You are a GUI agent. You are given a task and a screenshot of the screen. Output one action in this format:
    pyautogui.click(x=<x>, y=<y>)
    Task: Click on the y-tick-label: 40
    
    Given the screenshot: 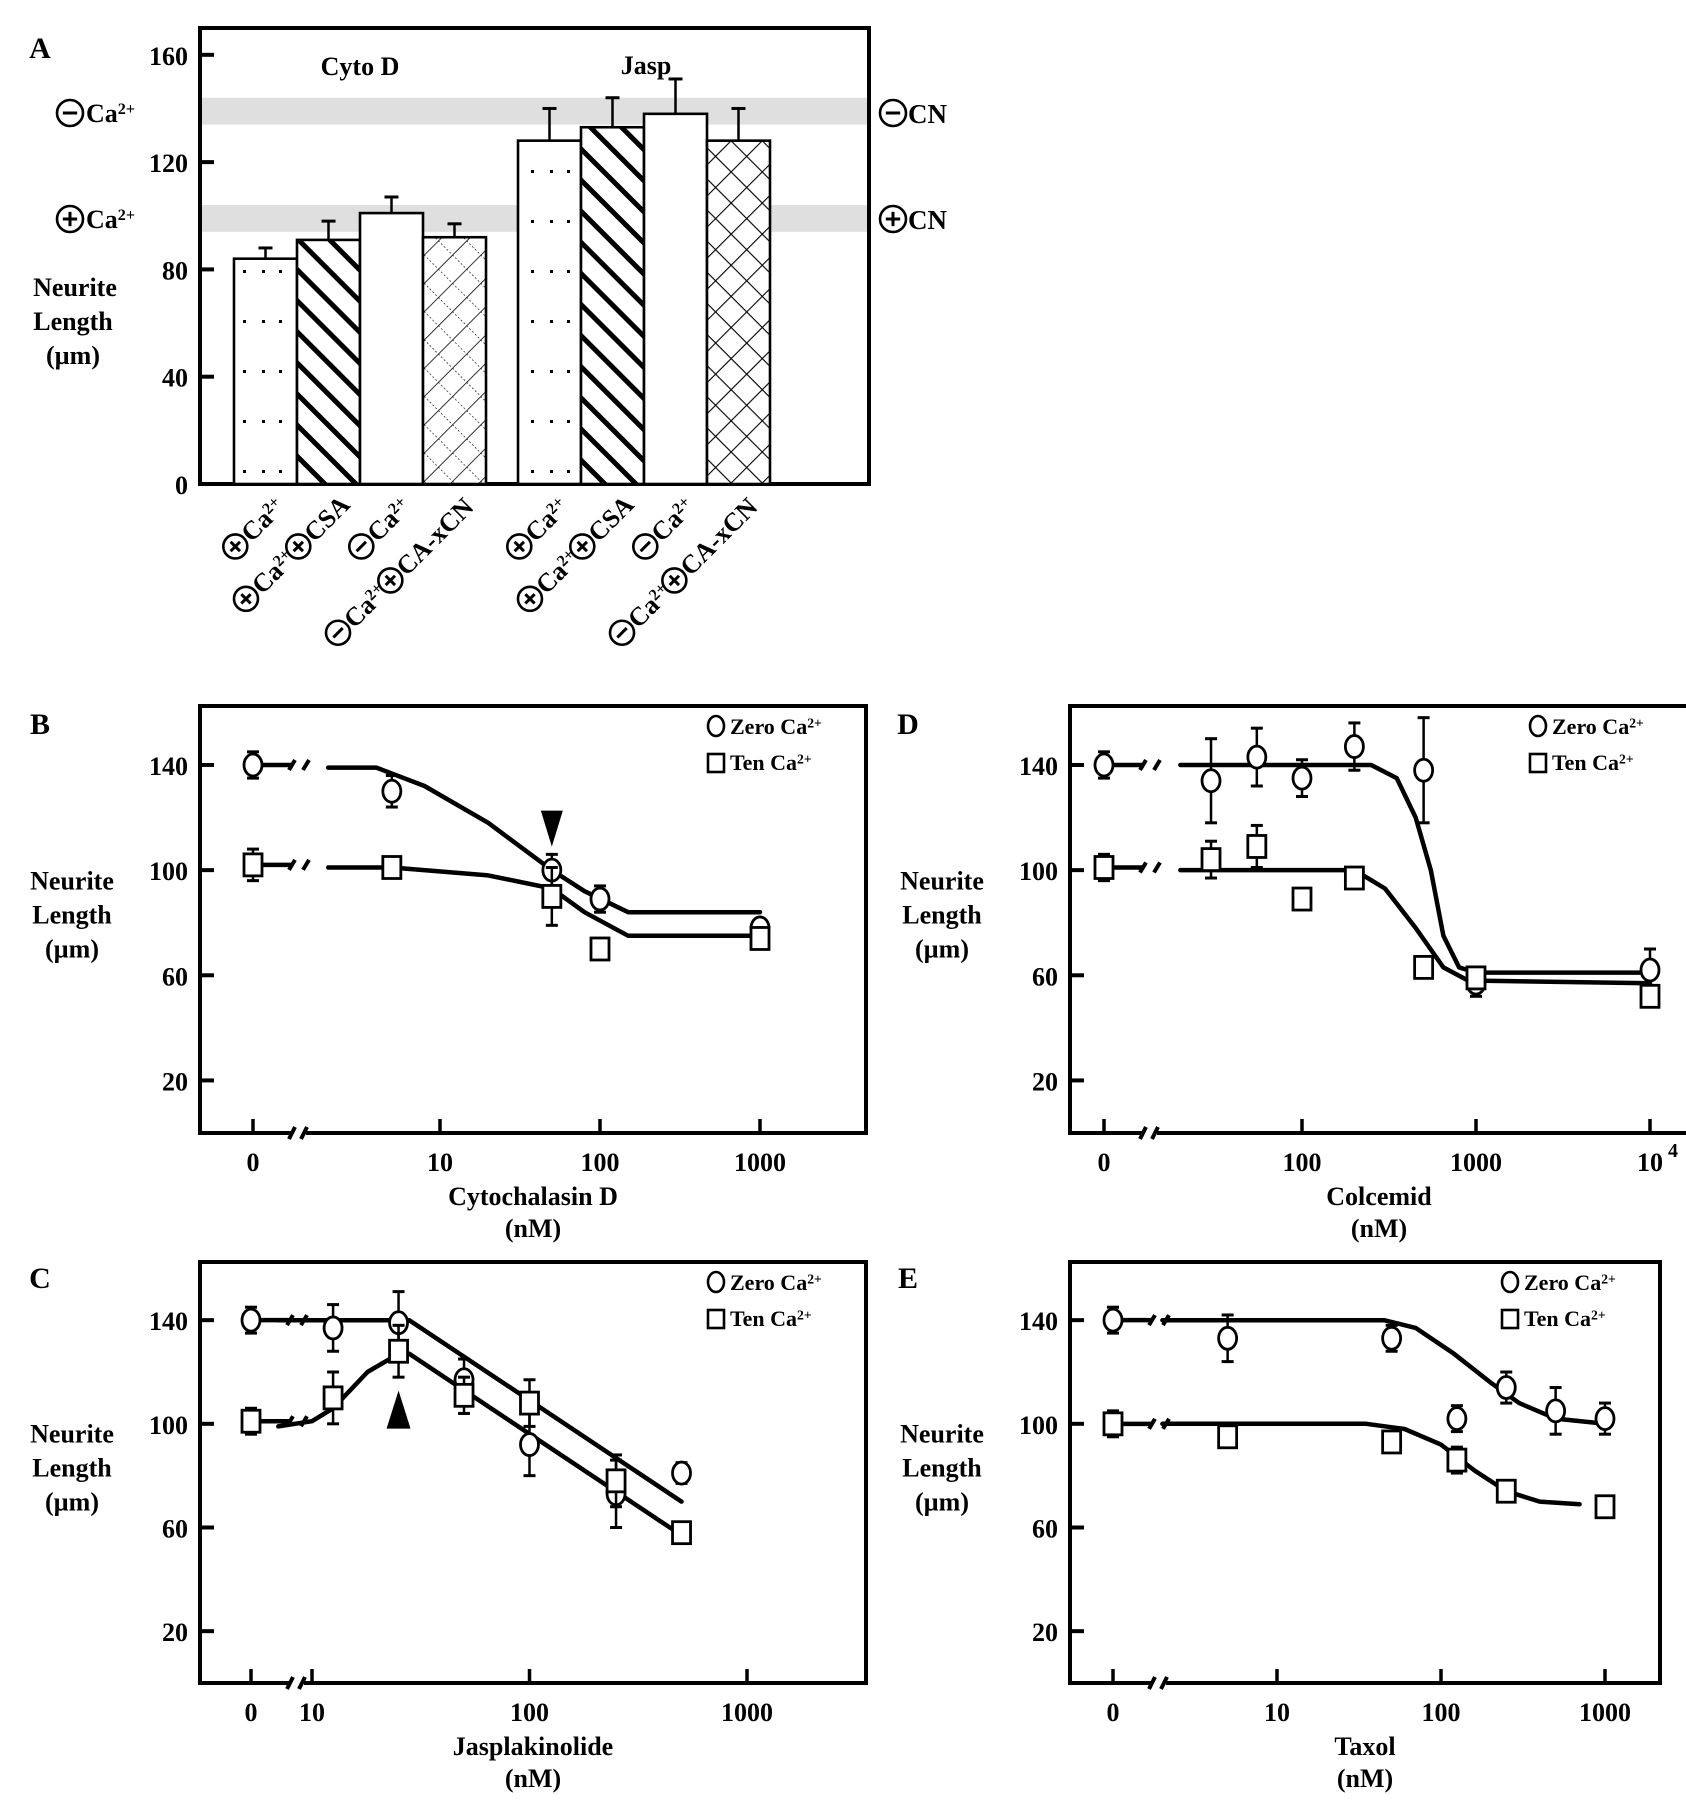 What is the action you would take?
    pyautogui.click(x=175, y=378)
    